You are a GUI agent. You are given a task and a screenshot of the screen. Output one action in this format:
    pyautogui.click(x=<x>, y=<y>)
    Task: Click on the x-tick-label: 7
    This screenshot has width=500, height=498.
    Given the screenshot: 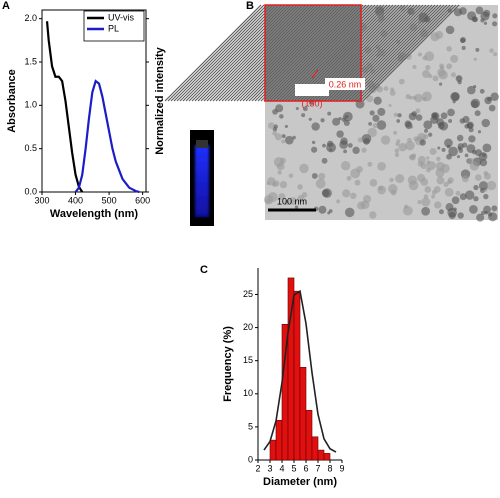 What is the action you would take?
    pyautogui.click(x=317, y=468)
    